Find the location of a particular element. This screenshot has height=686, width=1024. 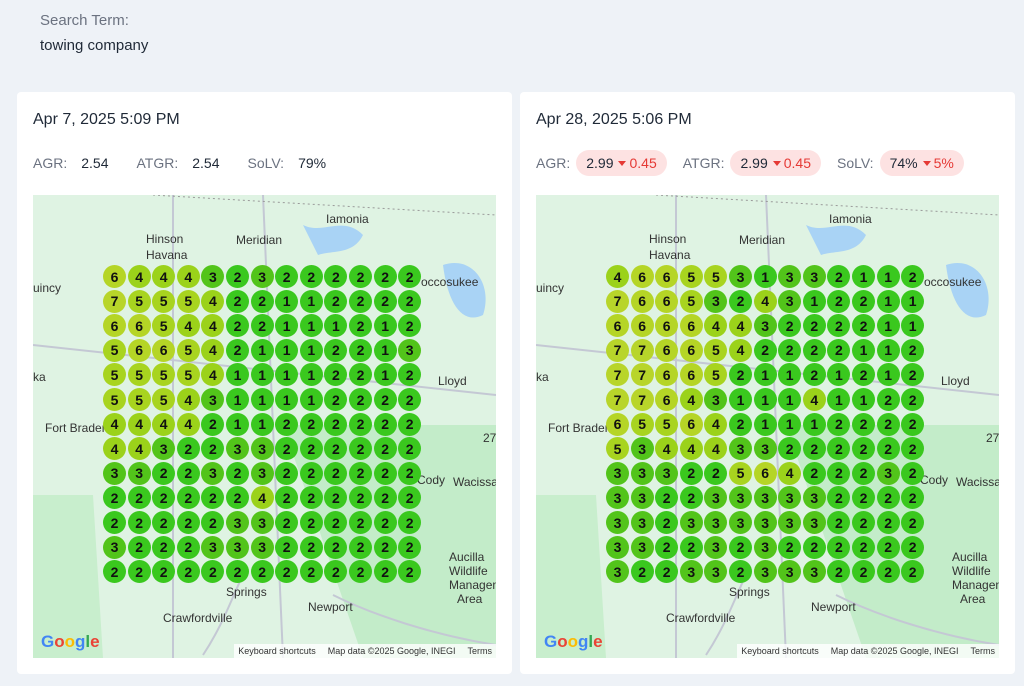

keyboard-shortcuts-link: Keyboard shortcuts is located at coordinates (277, 651).